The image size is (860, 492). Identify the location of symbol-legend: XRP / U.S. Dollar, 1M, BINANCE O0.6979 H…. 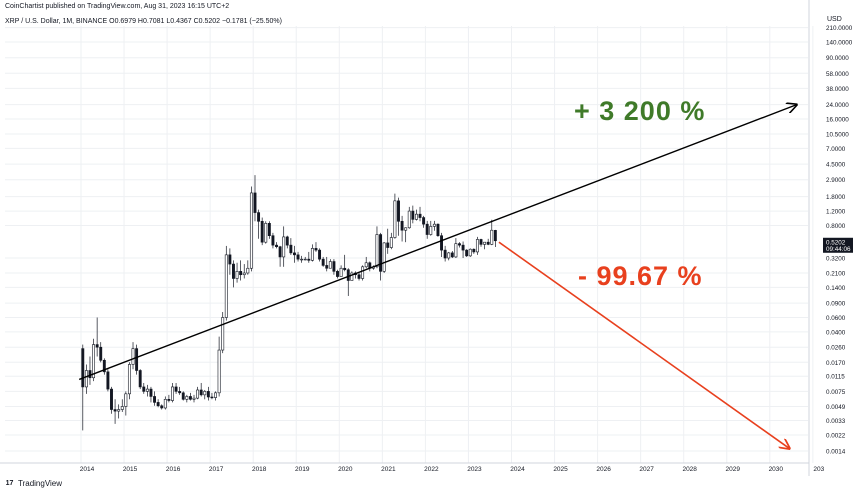
(143, 21).